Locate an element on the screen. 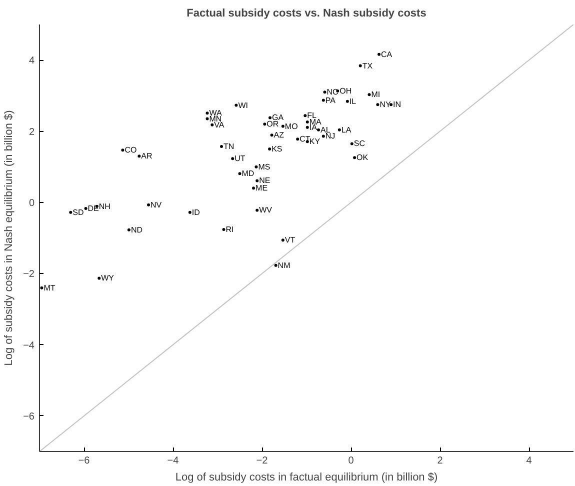 The image size is (575, 486). data-label: GA is located at coordinates (278, 117).